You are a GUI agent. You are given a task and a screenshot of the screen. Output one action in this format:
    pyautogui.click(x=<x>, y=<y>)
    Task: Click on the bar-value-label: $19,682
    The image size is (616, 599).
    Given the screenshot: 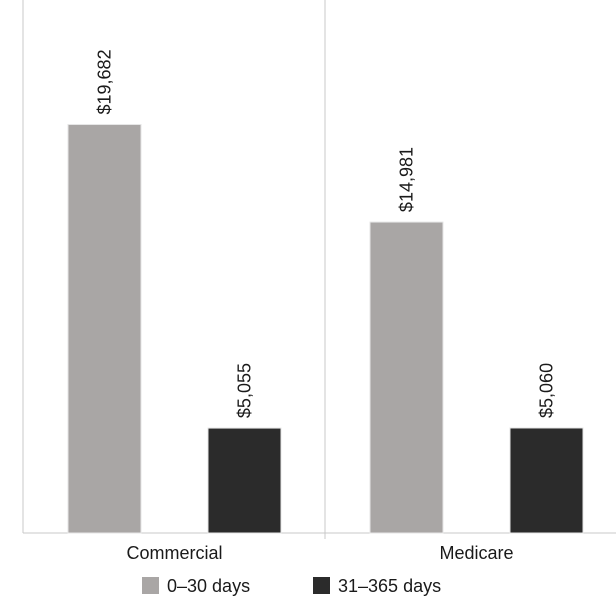 What is the action you would take?
    pyautogui.click(x=105, y=81)
    